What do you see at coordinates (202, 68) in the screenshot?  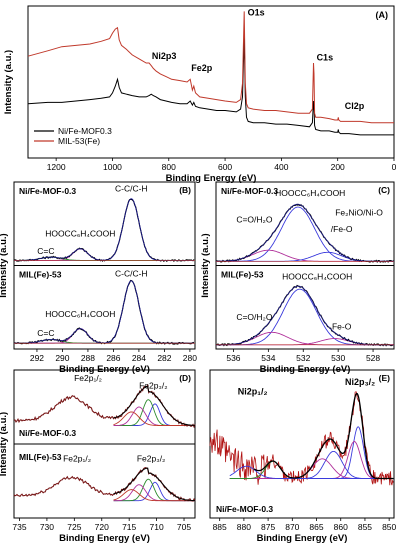 I see `peak-annotation: Fe2p` at bounding box center [202, 68].